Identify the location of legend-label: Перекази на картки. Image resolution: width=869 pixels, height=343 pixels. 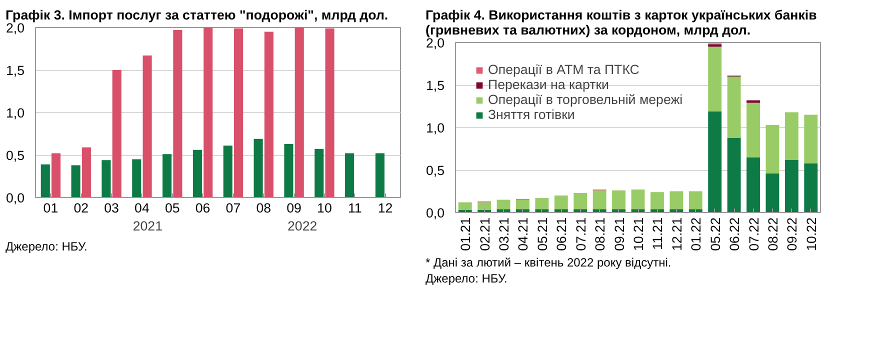
(548, 84).